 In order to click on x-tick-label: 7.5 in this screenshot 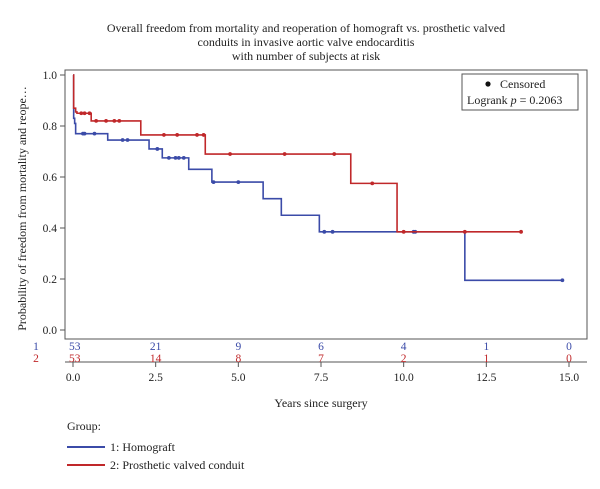, I will do `click(321, 378)`.